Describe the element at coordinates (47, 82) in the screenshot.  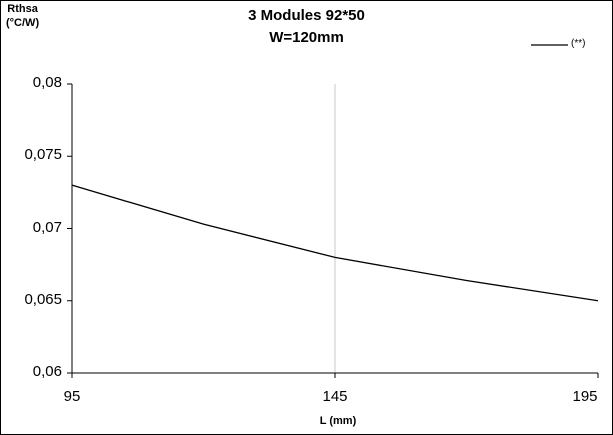
I see `y-tick-label-4: 0,08` at that location.